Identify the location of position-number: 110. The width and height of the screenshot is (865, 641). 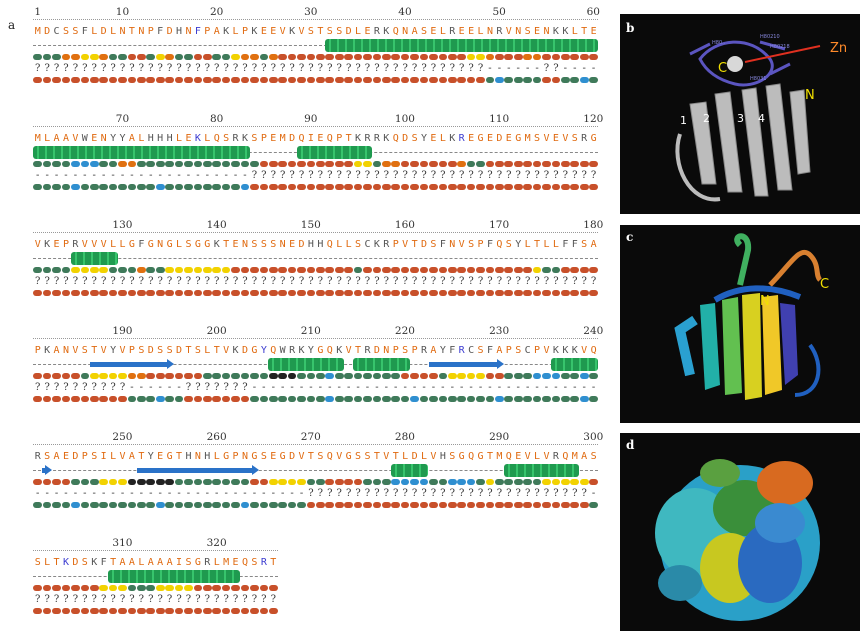
(499, 119).